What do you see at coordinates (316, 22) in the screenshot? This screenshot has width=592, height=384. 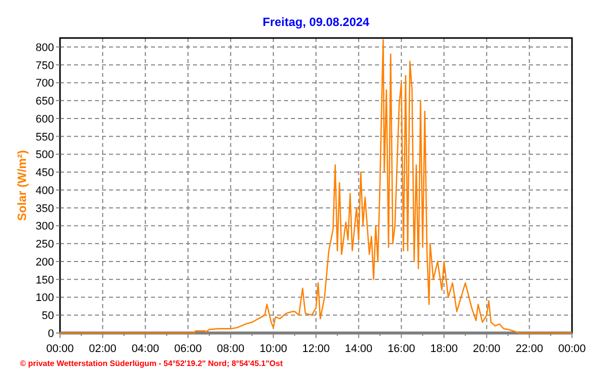 I see `chart-title: Freitag, 09.08.2024` at bounding box center [316, 22].